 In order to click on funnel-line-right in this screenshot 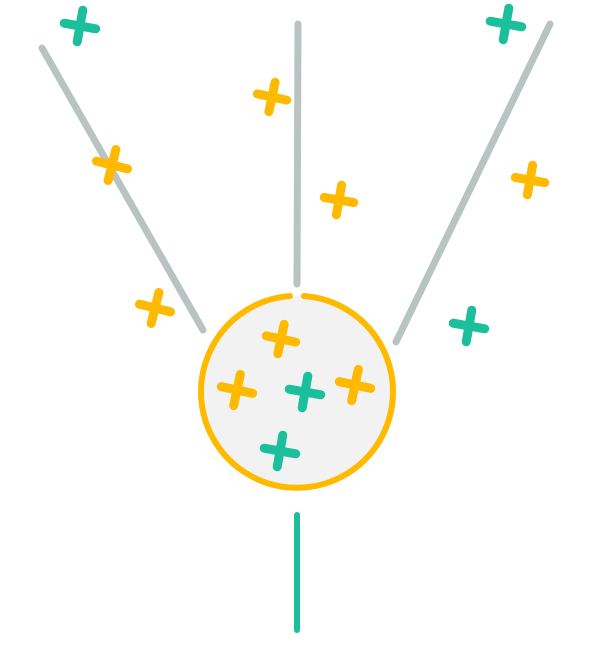, I will do `click(473, 183)`.